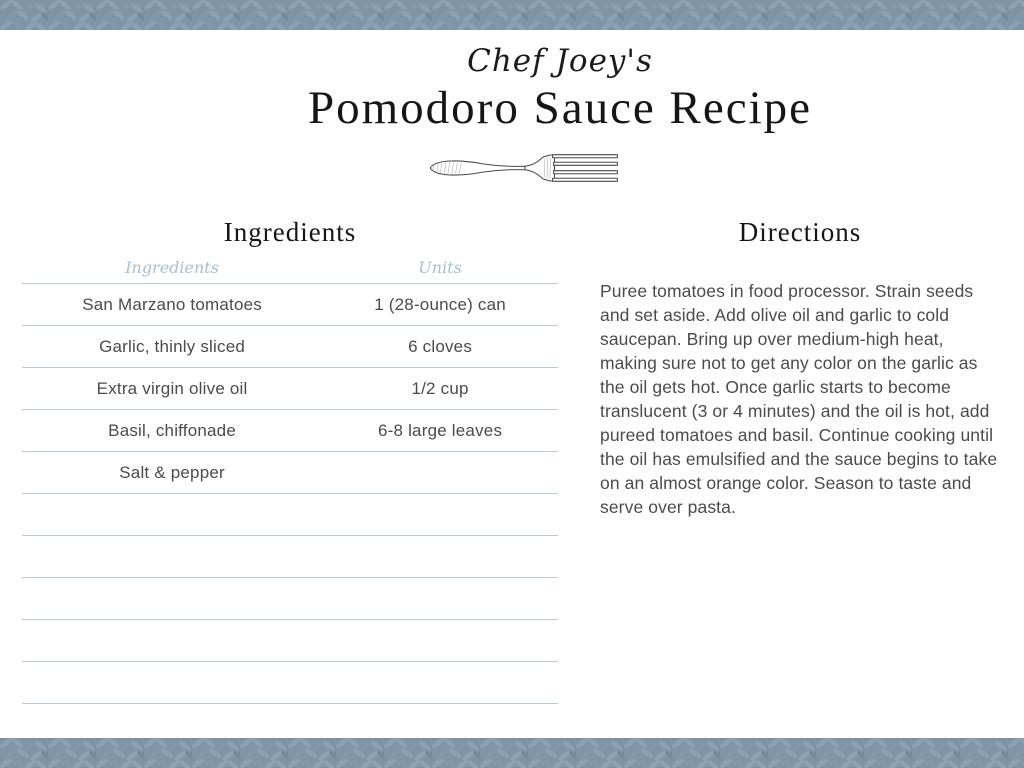 This screenshot has height=768, width=1024. Describe the element at coordinates (560, 108) in the screenshot. I see `page-title: Pomodoro Sauce Recipe` at that location.